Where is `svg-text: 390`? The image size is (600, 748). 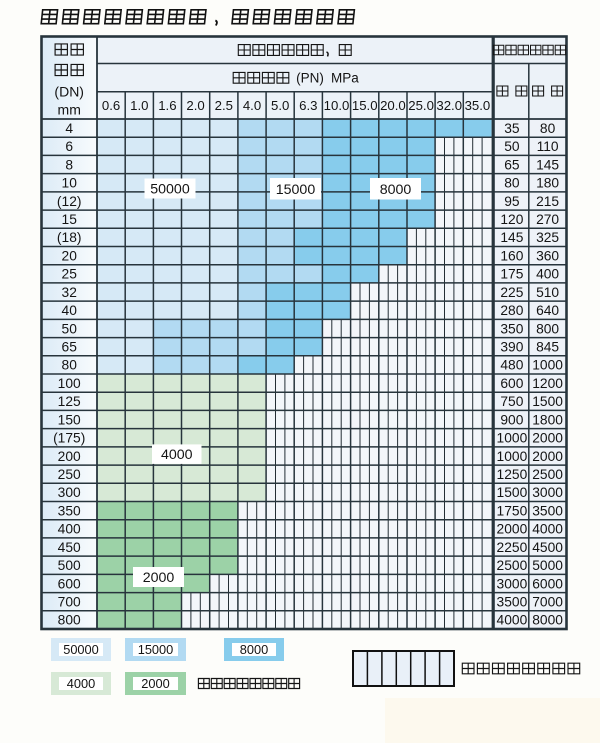
svg-text: 390 is located at coordinates (511, 347).